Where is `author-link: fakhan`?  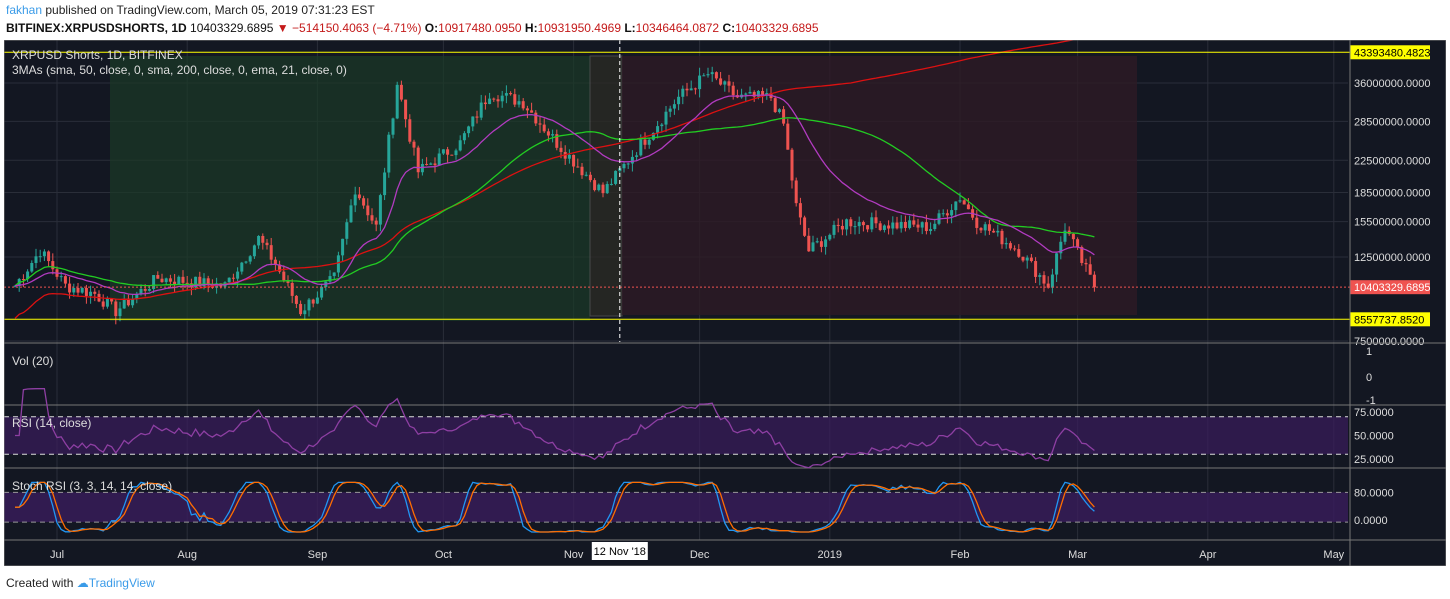
author-link: fakhan is located at coordinates (24, 10).